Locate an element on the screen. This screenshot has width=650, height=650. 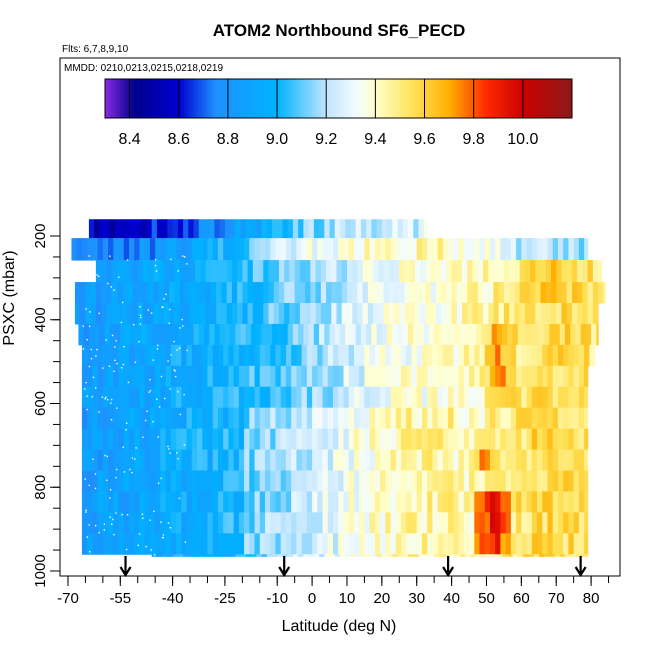
colorbar-tick-label: 9.6 is located at coordinates (424, 139).